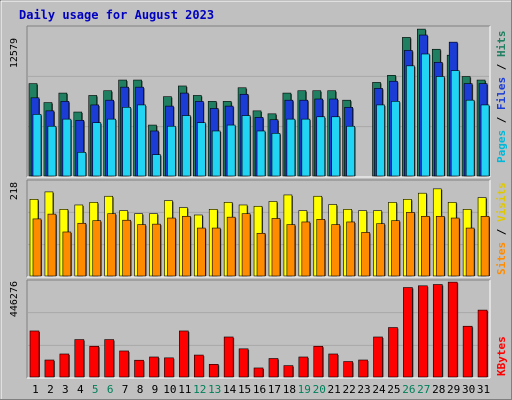  I want to click on x-tick-label-day-2: 2, so click(50, 389).